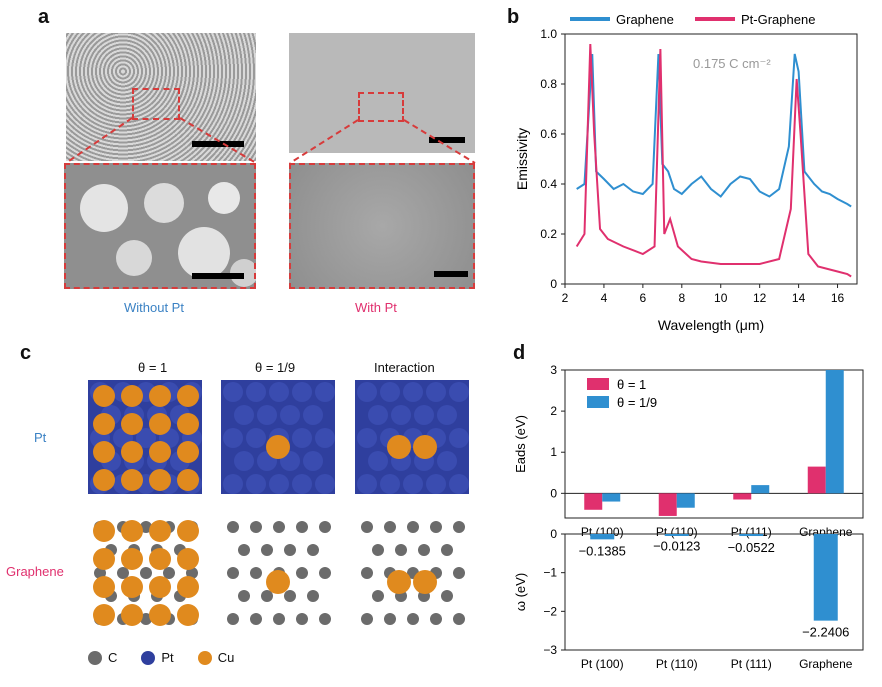 The height and width of the screenshot is (687, 882). Describe the element at coordinates (548, 134) in the screenshot. I see `y-tick-label: 0.6` at that location.